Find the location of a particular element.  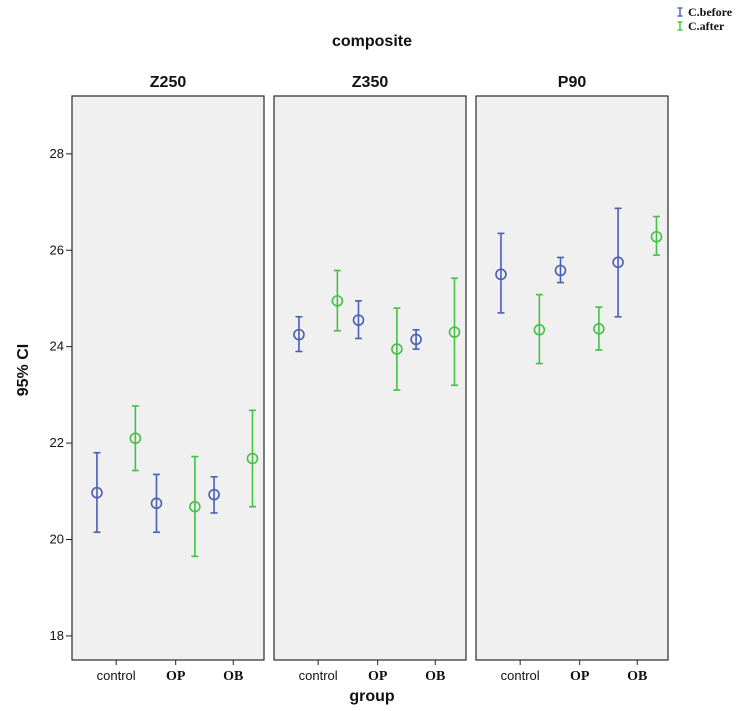

legend-label: C.before is located at coordinates (710, 12).